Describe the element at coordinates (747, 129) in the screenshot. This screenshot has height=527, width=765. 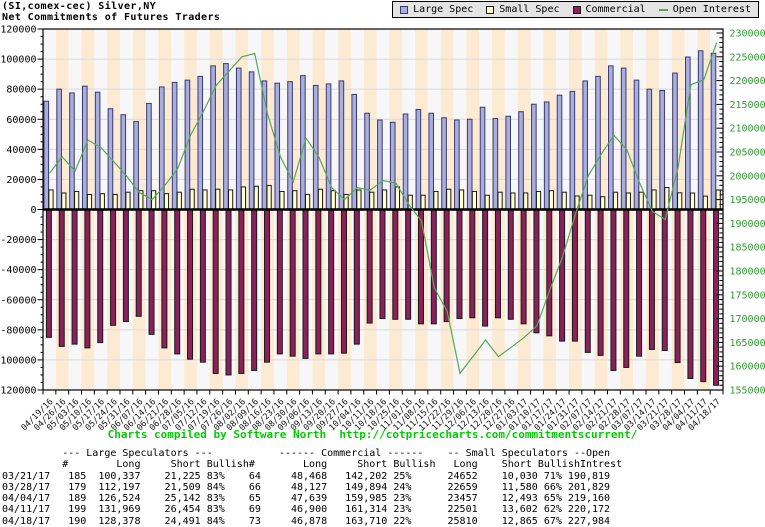
I see `right-axis-label: 210000` at that location.